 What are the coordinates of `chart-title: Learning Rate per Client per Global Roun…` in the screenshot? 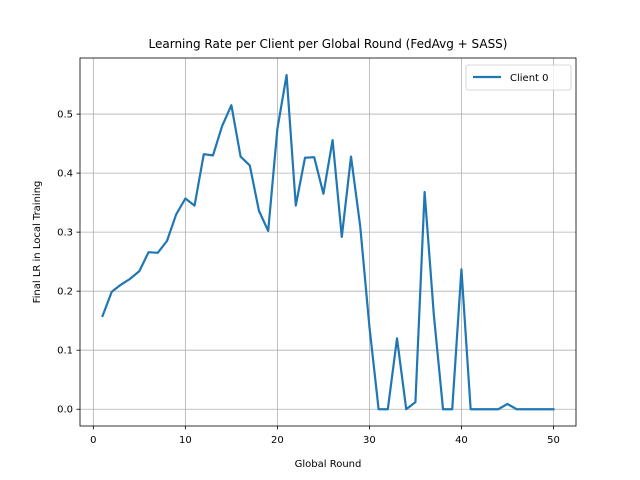 It's located at (328, 44).